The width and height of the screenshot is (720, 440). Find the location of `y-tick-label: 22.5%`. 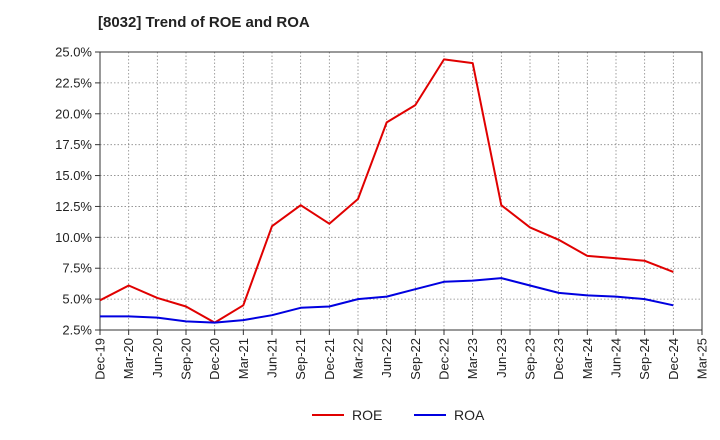

y-tick-label: 22.5% is located at coordinates (73, 82).